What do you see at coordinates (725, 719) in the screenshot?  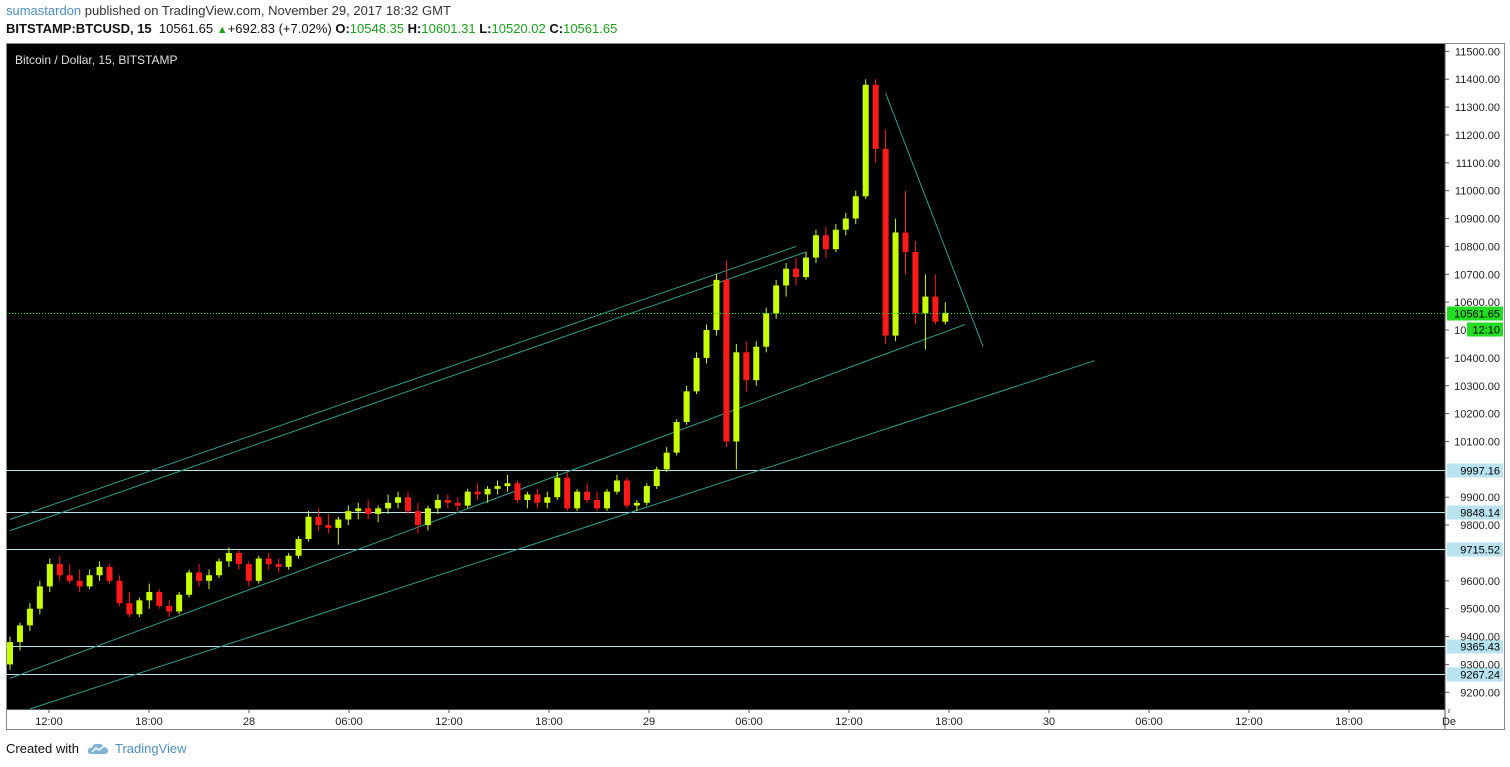 I see `time-axis` at bounding box center [725, 719].